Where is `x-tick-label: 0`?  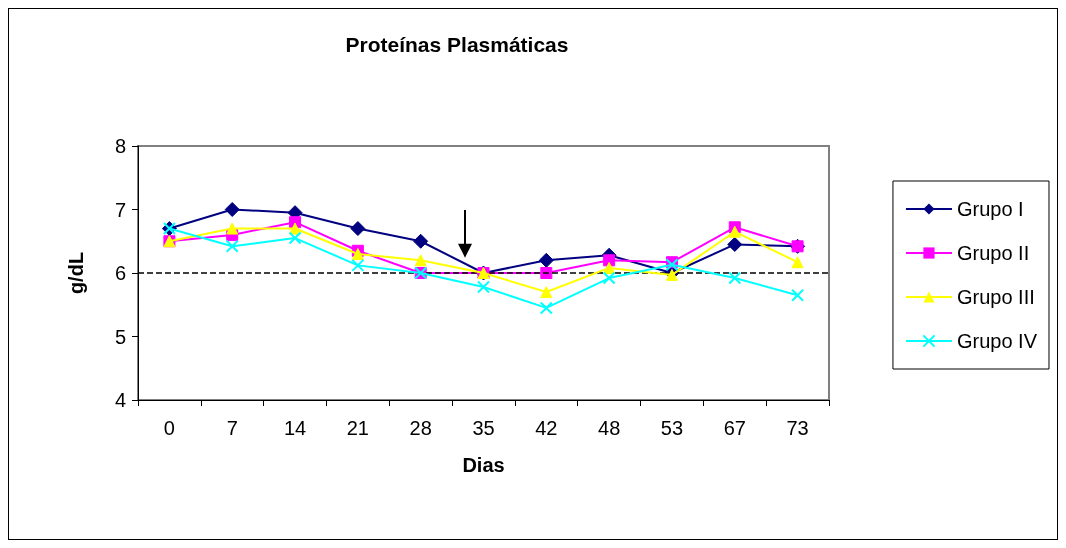 x-tick-label: 0 is located at coordinates (169, 428).